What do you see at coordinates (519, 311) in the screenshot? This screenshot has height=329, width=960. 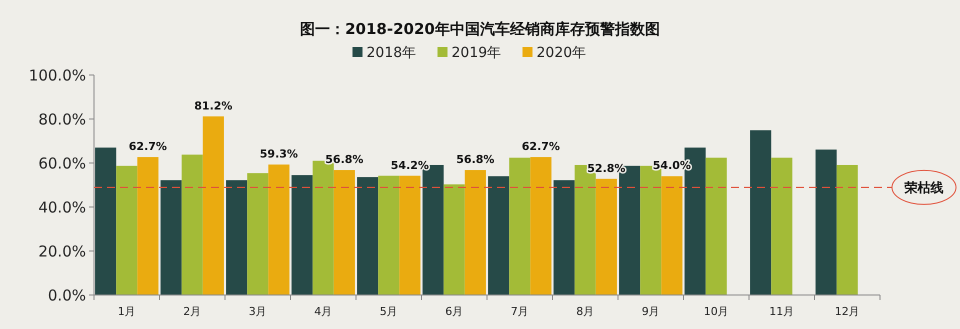 I see `x-tick-label: 7月` at bounding box center [519, 311].